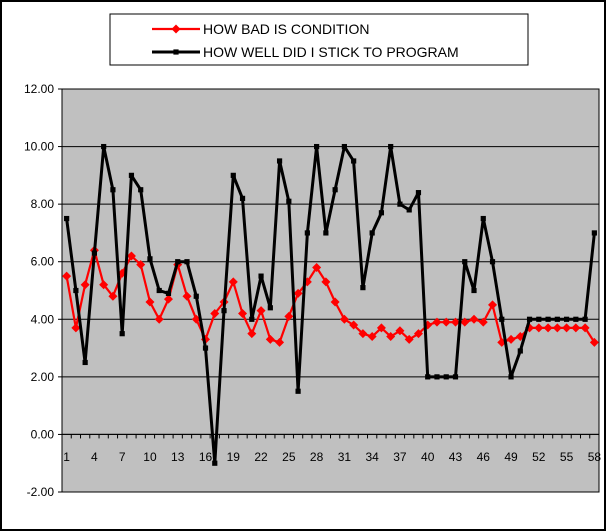 This screenshot has width=606, height=531. Describe the element at coordinates (289, 457) in the screenshot. I see `x-tick-label: 25` at that location.